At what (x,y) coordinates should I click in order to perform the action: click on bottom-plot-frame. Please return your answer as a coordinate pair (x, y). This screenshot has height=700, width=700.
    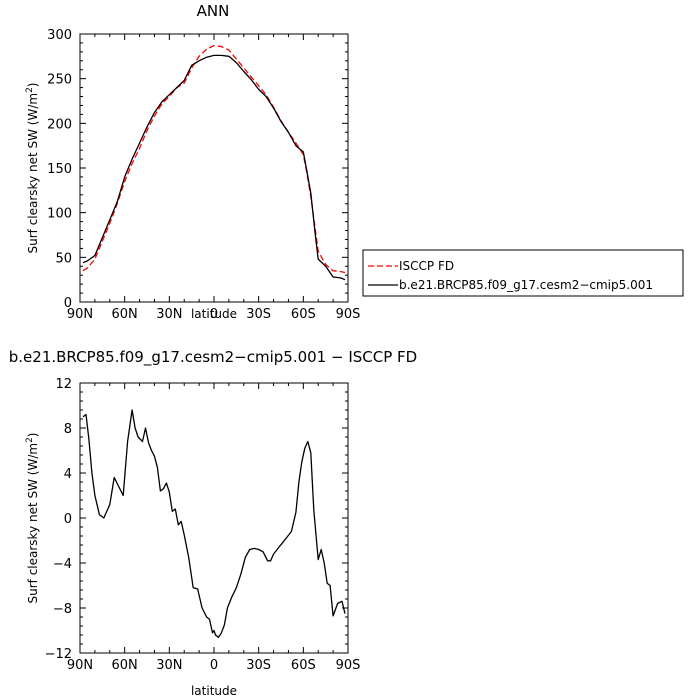
    Looking at the image, I should click on (214, 518).